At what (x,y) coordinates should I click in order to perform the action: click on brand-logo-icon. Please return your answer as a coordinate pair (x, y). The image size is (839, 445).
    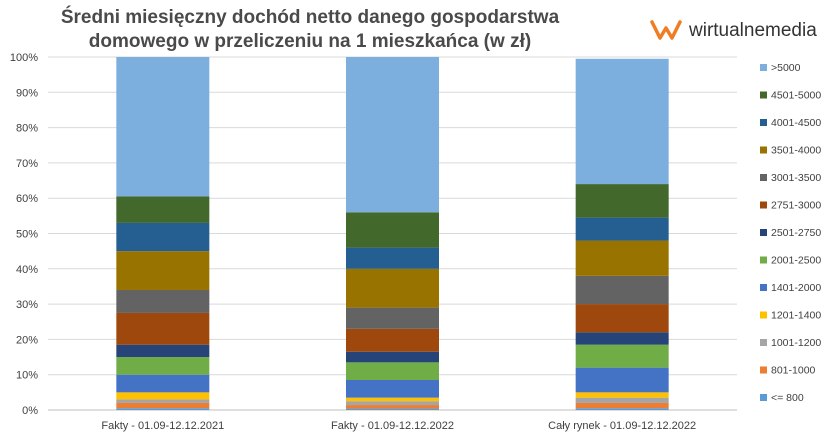
    Looking at the image, I should click on (666, 30).